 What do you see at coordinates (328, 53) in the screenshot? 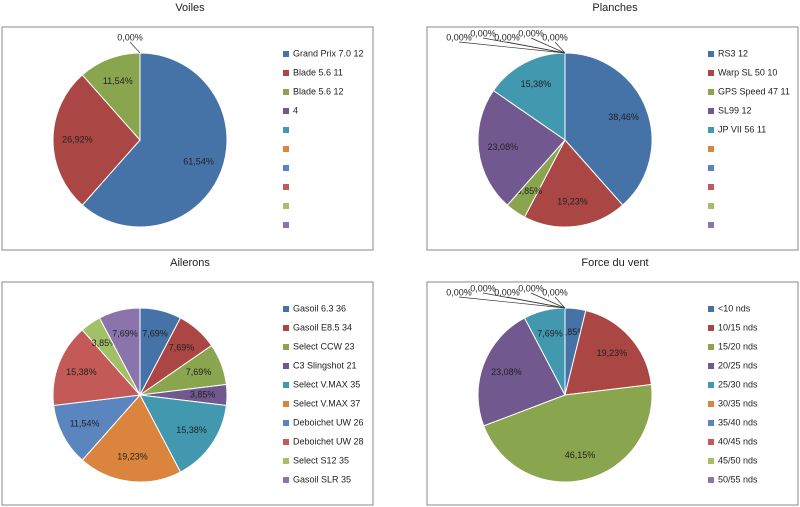
I see `legend-label: Grand Prix 7.0 12` at bounding box center [328, 53].